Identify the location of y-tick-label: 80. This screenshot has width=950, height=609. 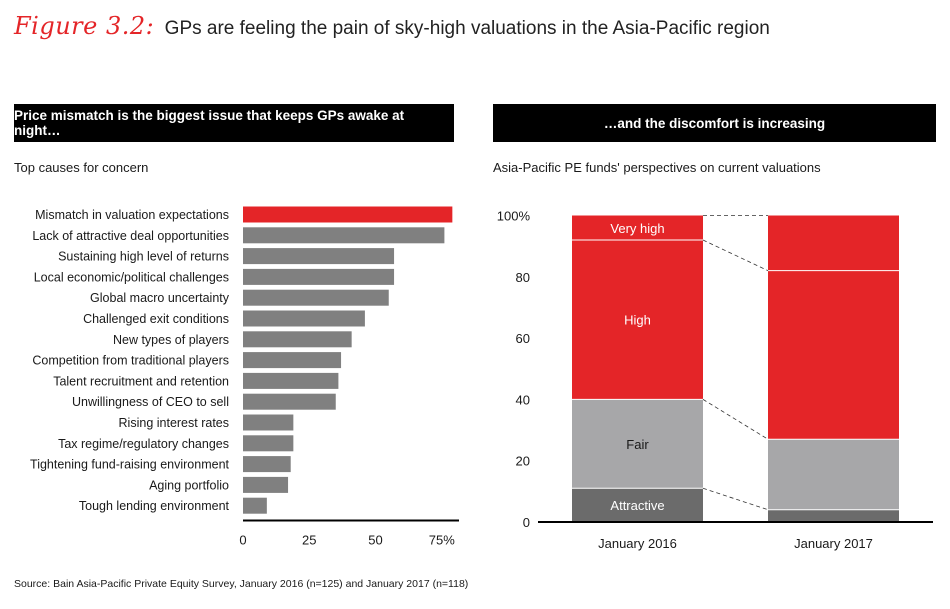
(523, 277).